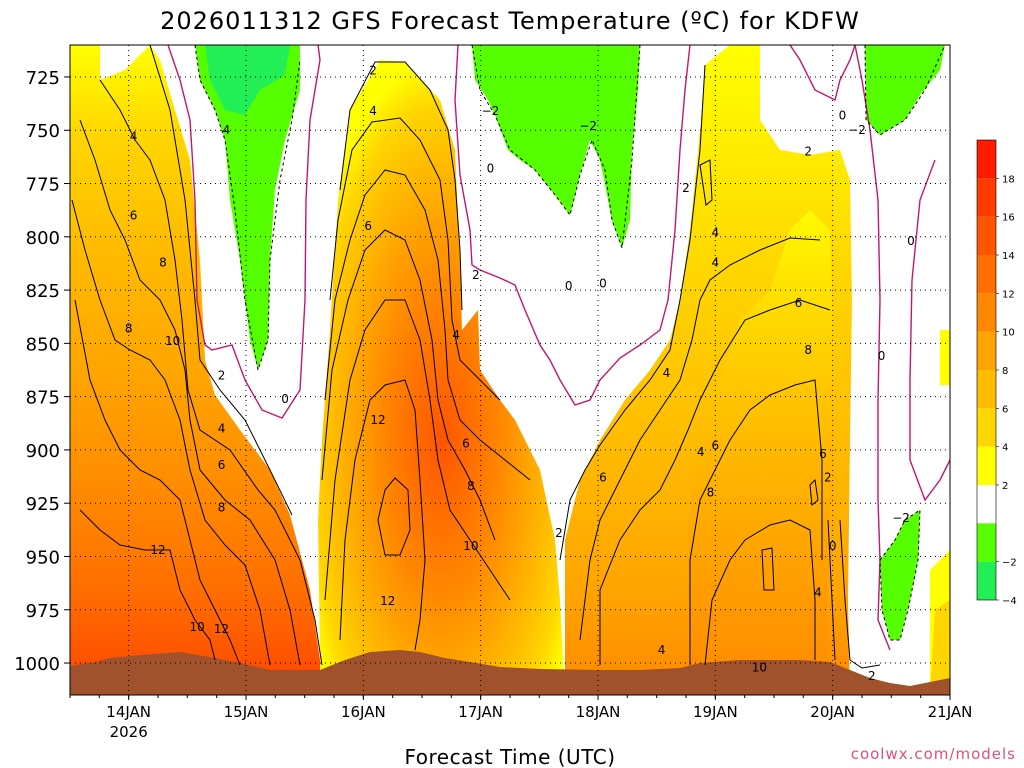 The height and width of the screenshot is (768, 1024). Describe the element at coordinates (1008, 179) in the screenshot. I see `colorbar-tick-label: 18` at that location.